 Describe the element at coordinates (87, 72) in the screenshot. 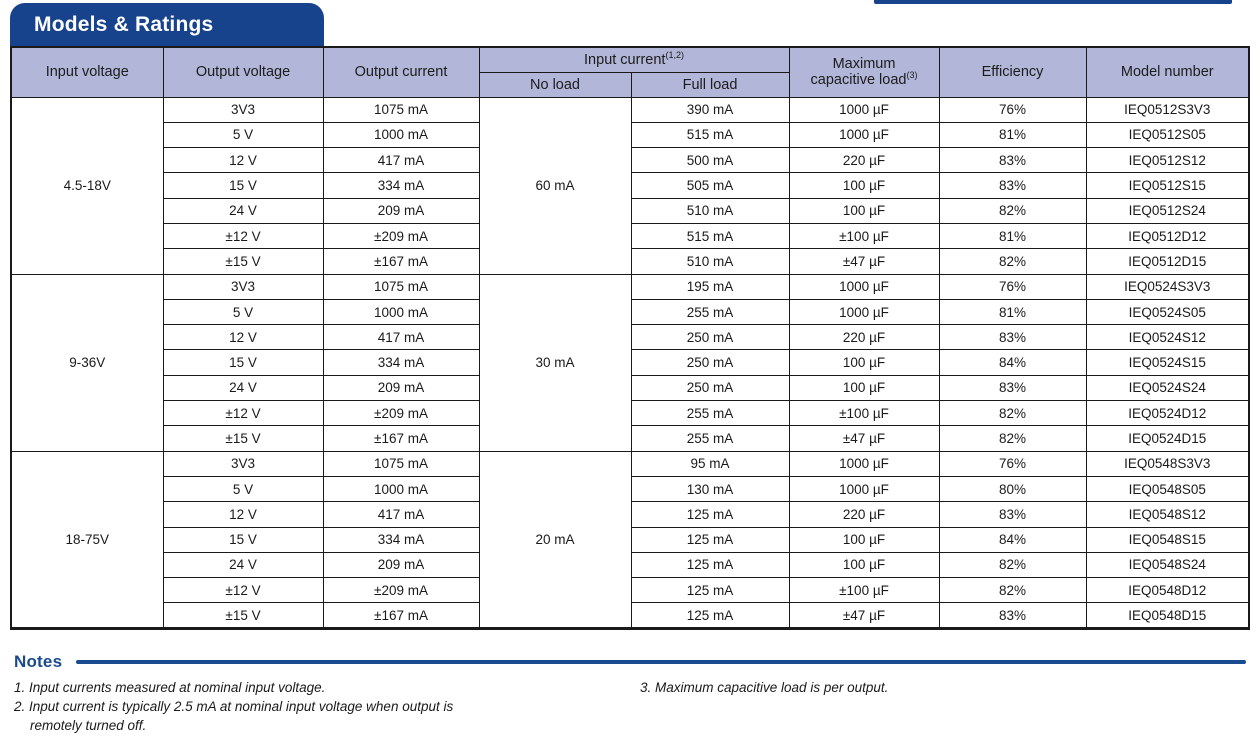

I see `col-header-input-voltage: Input voltage` at that location.